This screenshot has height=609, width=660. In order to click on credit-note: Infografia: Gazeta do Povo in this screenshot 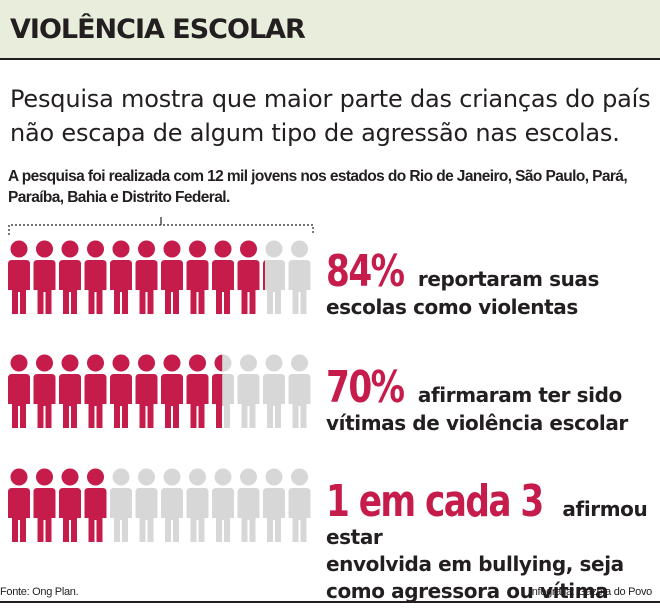, I will do `click(590, 592)`.